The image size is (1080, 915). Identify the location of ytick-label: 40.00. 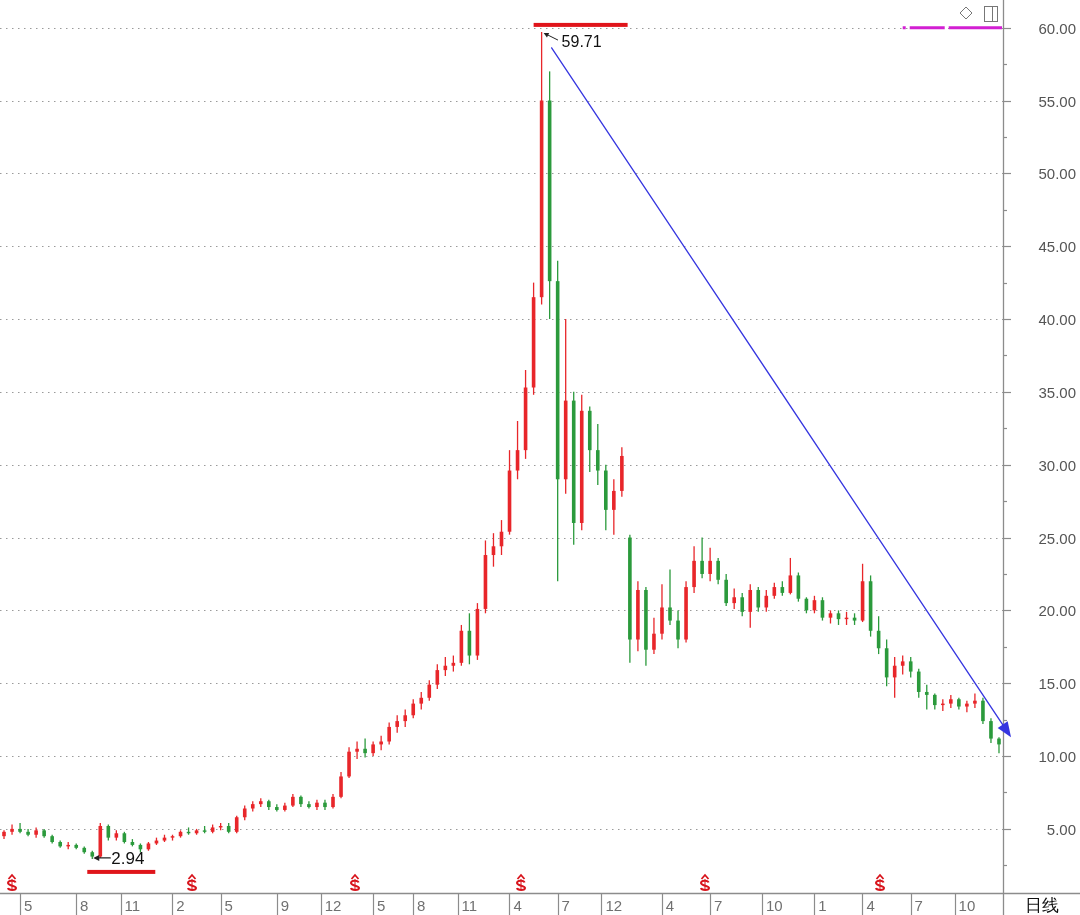
(1057, 319).